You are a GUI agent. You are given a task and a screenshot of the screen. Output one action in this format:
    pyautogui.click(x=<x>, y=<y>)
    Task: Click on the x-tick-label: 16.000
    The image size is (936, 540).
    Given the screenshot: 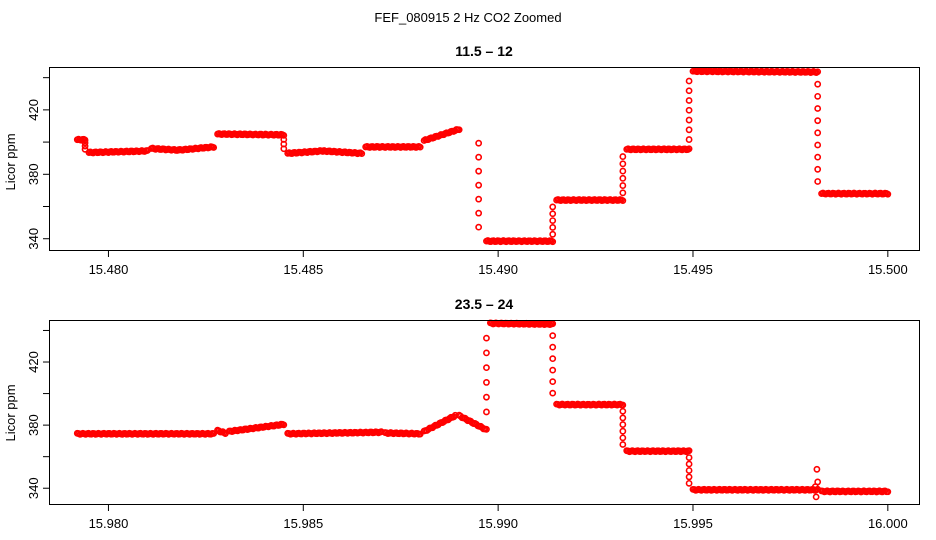 What is the action you would take?
    pyautogui.click(x=888, y=523)
    